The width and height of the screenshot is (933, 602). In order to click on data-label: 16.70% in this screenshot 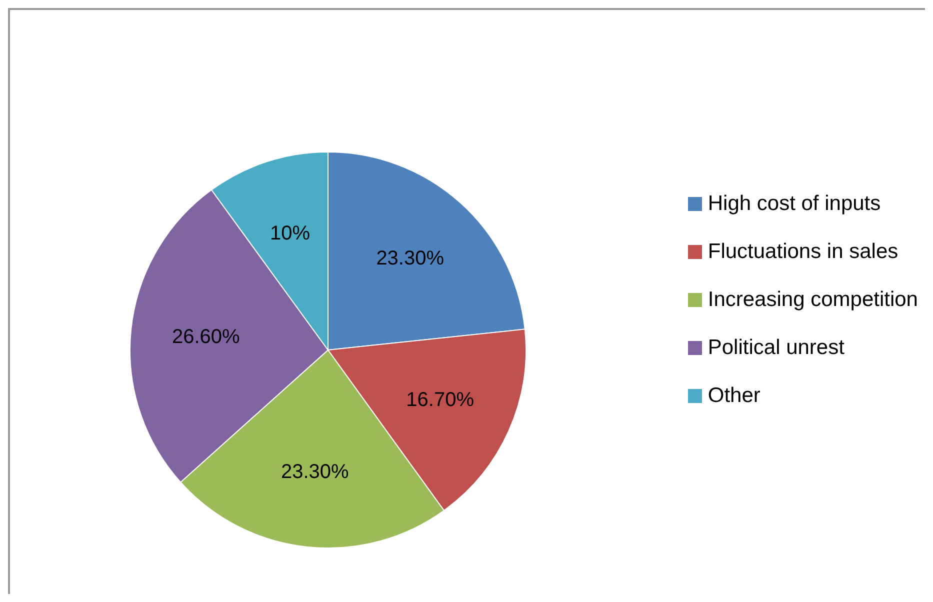, I will do `click(440, 400)`.